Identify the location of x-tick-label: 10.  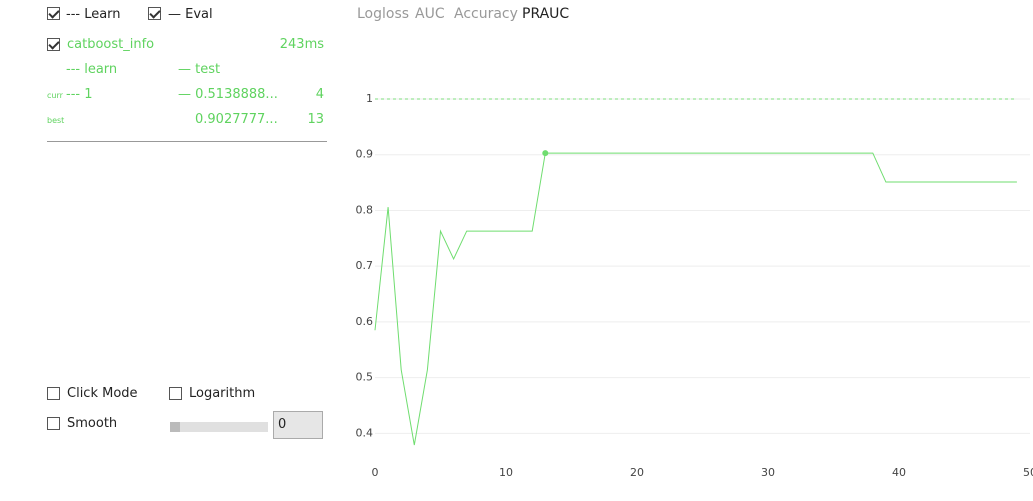
(506, 472).